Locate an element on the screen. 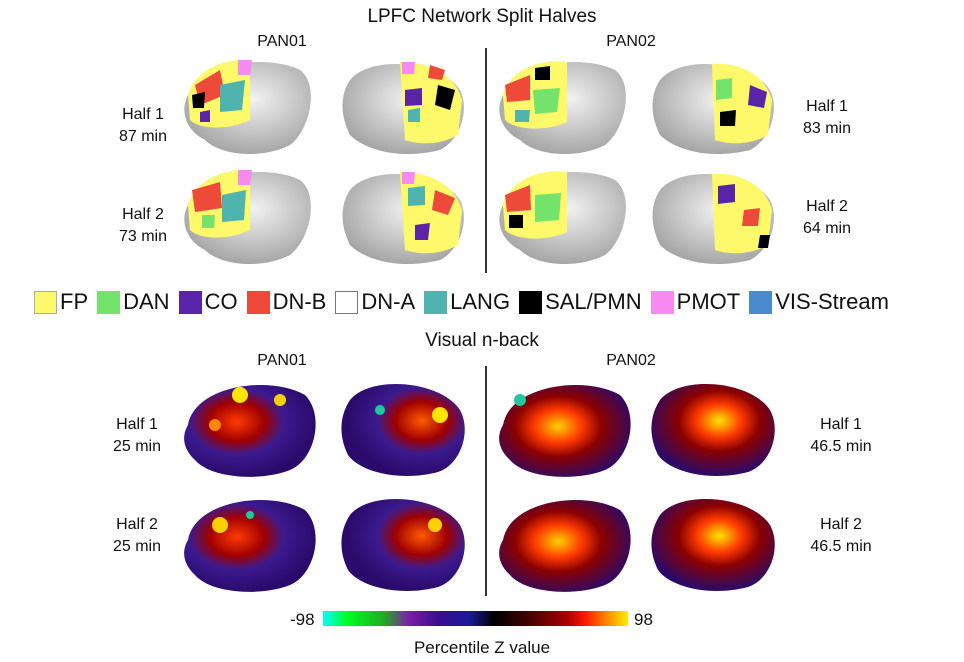 The image size is (964, 662). legend-label: DN-B is located at coordinates (299, 301).